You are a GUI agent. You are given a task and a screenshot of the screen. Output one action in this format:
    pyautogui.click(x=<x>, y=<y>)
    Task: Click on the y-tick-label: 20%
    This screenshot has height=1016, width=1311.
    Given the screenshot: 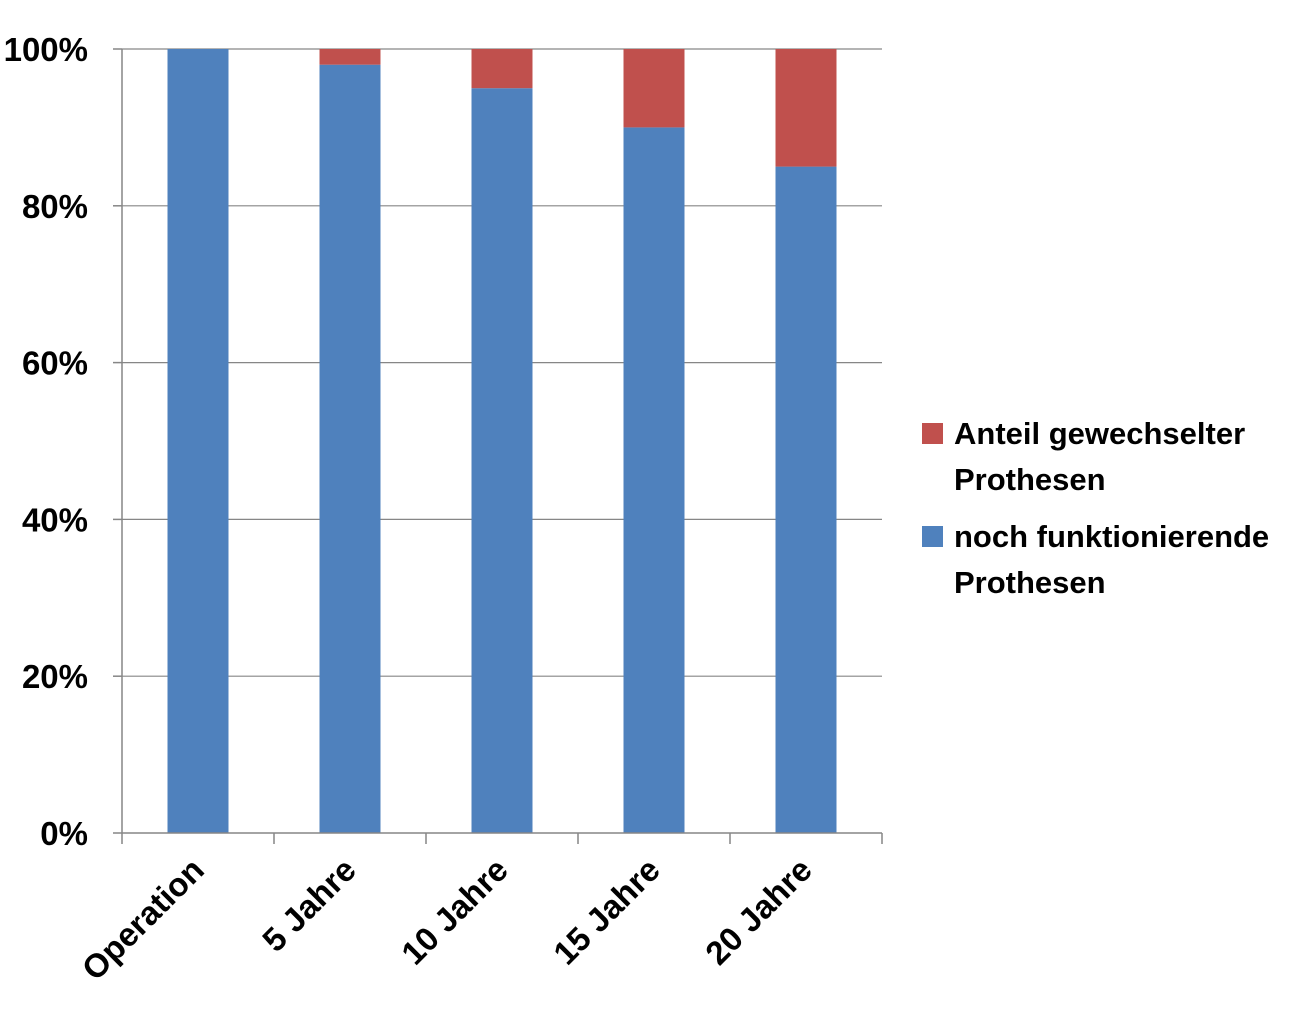 What is the action you would take?
    pyautogui.click(x=55, y=676)
    